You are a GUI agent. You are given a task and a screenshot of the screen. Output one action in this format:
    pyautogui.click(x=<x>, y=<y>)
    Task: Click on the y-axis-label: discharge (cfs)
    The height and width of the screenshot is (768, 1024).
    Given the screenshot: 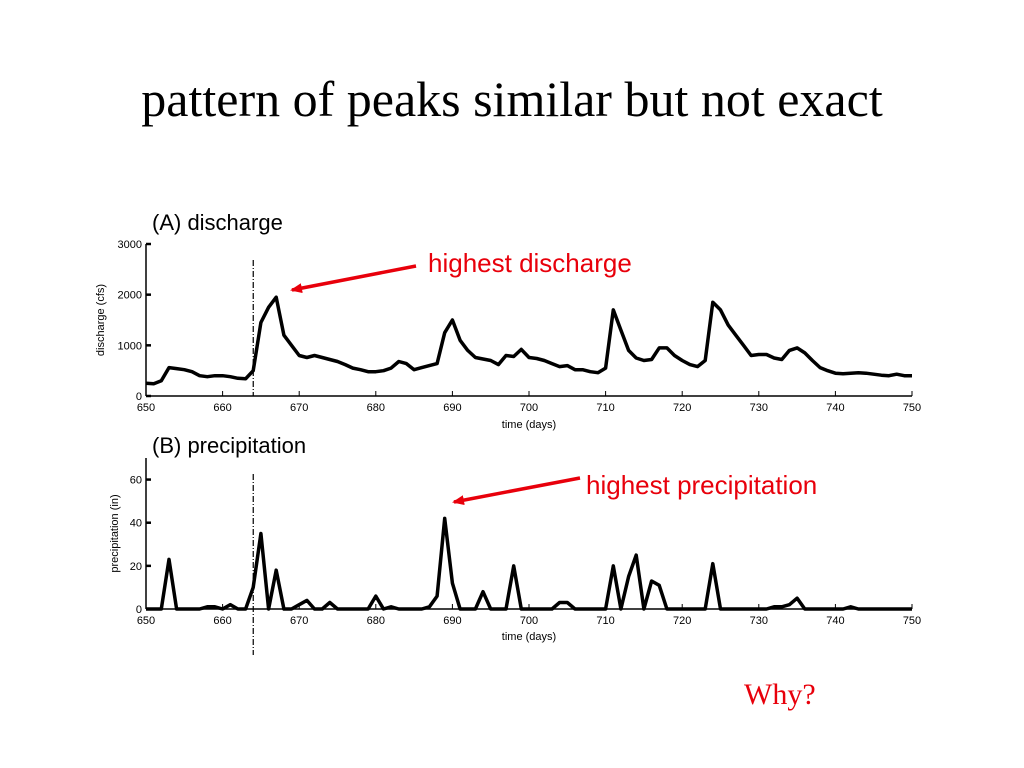 What is the action you would take?
    pyautogui.click(x=101, y=320)
    